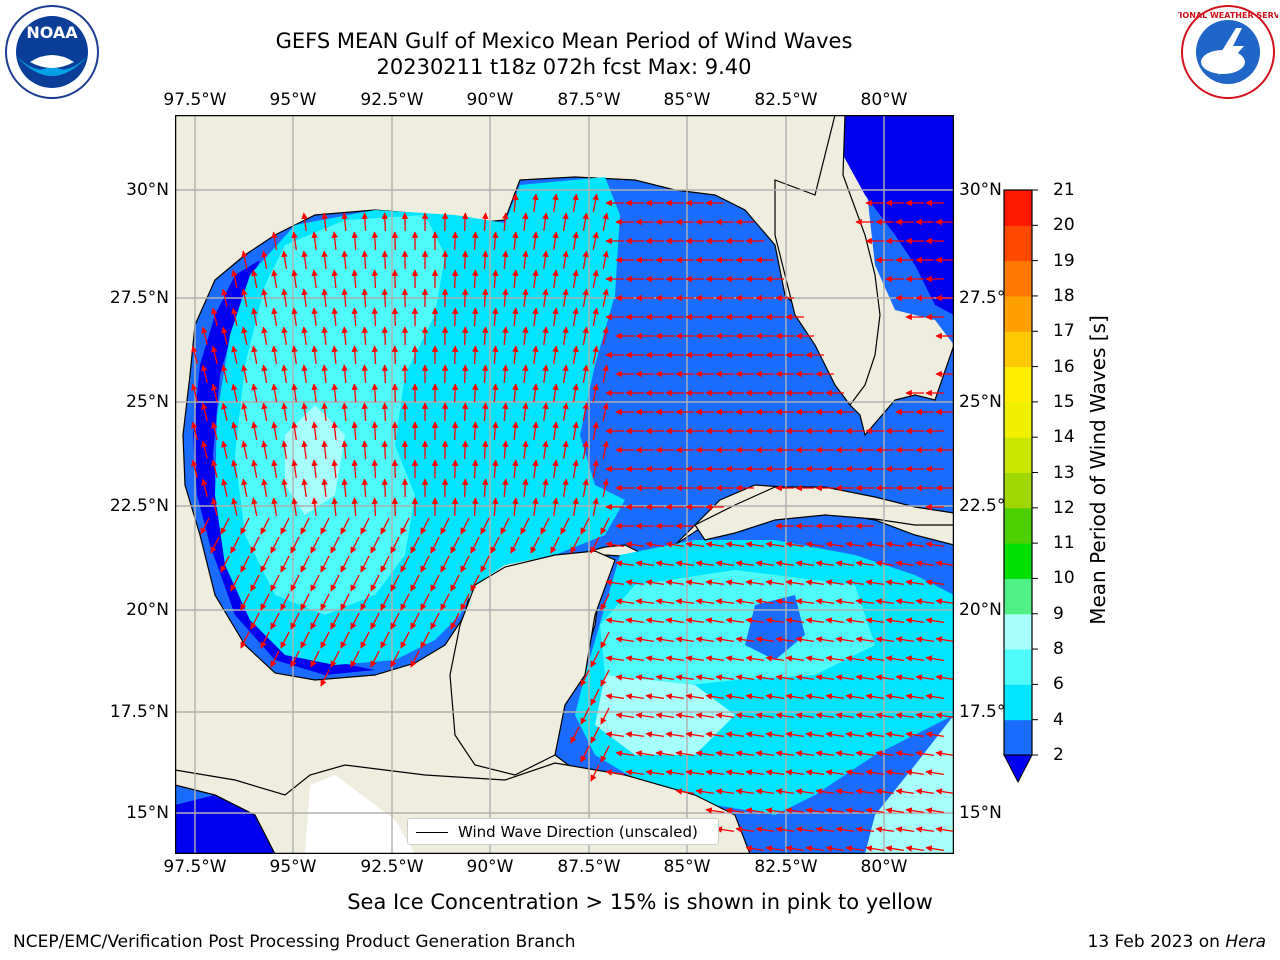 The width and height of the screenshot is (1280, 960). I want to click on lon-label: 97.5°W, so click(195, 867).